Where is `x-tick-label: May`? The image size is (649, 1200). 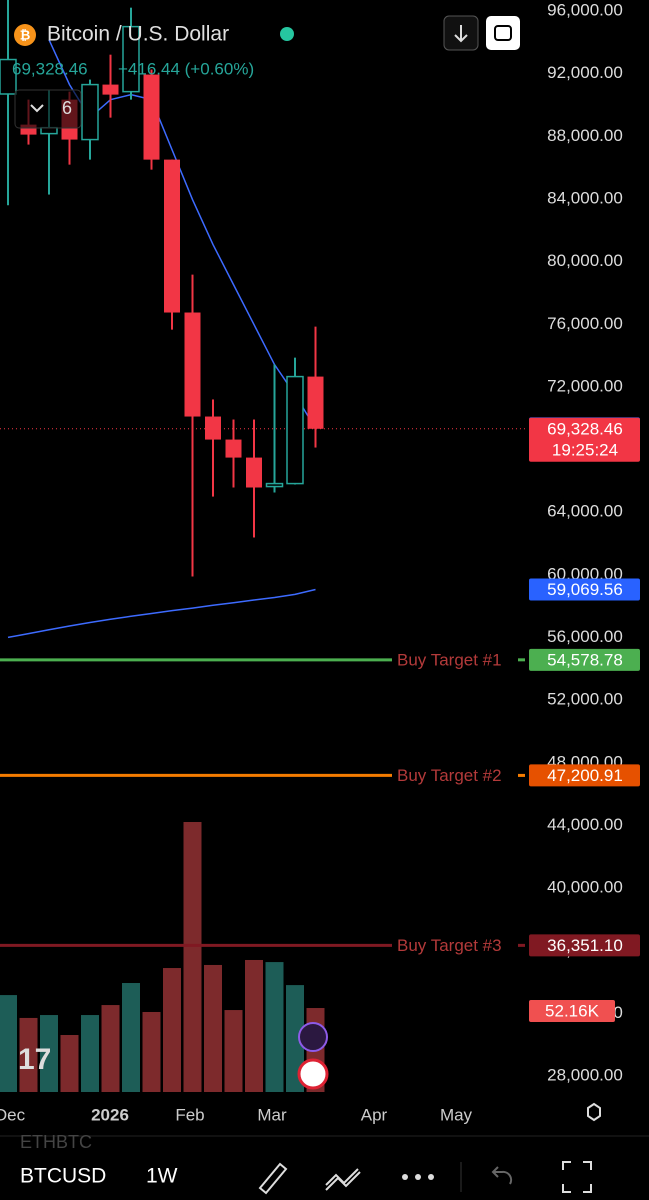 x-tick-label: May is located at coordinates (456, 1114).